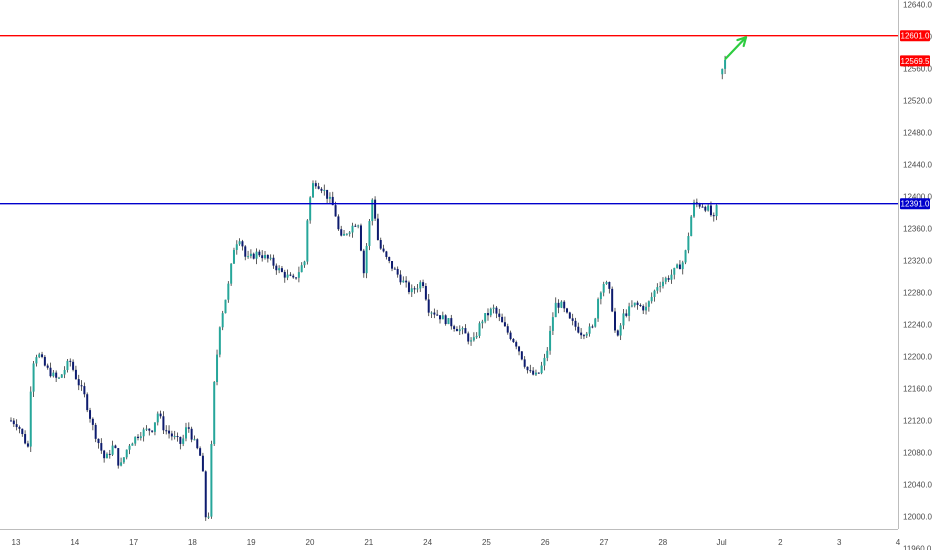  What do you see at coordinates (915, 204) in the screenshot?
I see `svg-text: 12391.0` at bounding box center [915, 204].